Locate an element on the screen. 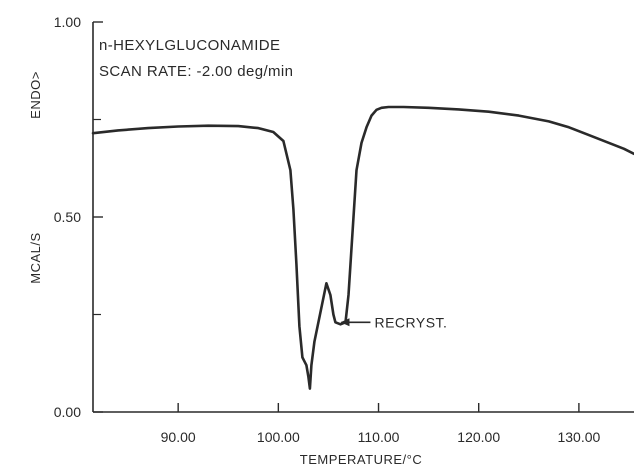  y-tick-label: 0.00 is located at coordinates (67, 412).